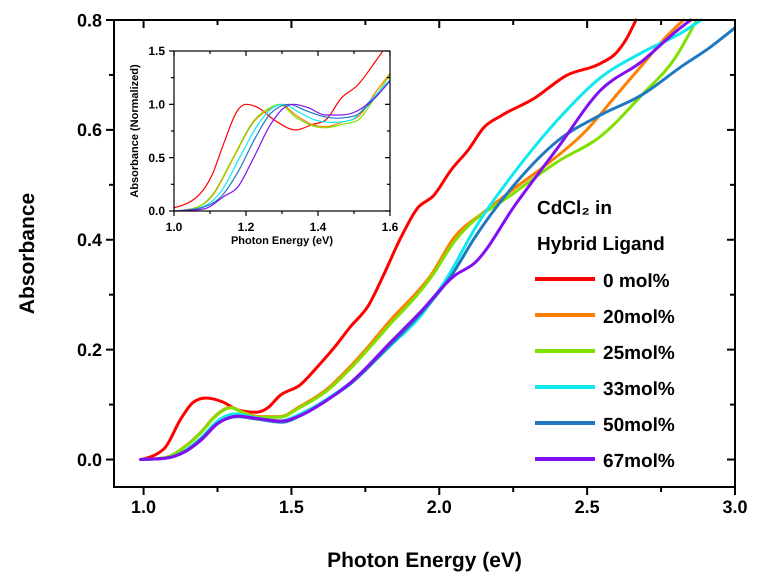 This screenshot has width=762, height=575. Describe the element at coordinates (279, 129) in the screenshot. I see `line-series` at that location.